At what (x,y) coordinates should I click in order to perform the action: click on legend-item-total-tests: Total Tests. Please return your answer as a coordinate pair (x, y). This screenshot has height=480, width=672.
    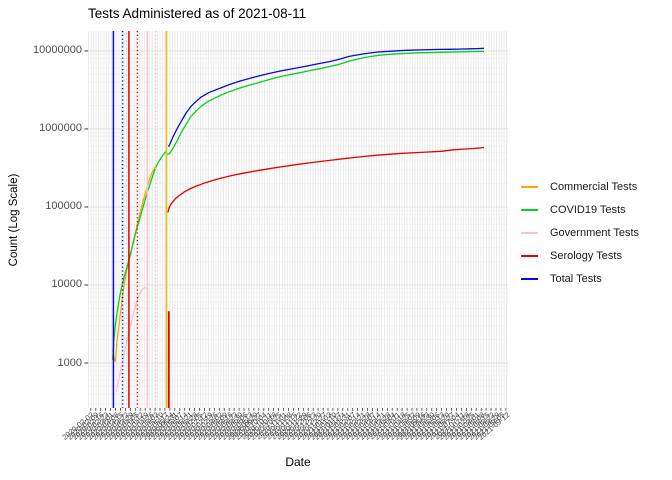
    Looking at the image, I should click on (580, 278).